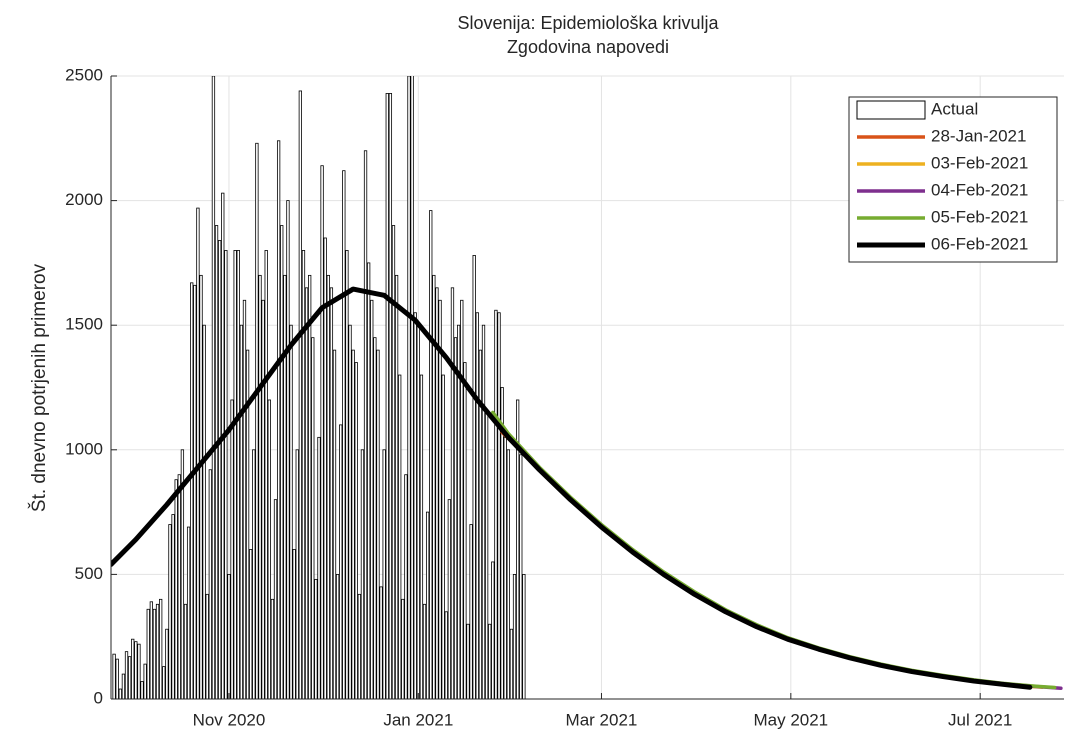 The image size is (1065, 736). Describe the element at coordinates (979, 189) in the screenshot. I see `legend-label: 04-Feb-2021` at that location.